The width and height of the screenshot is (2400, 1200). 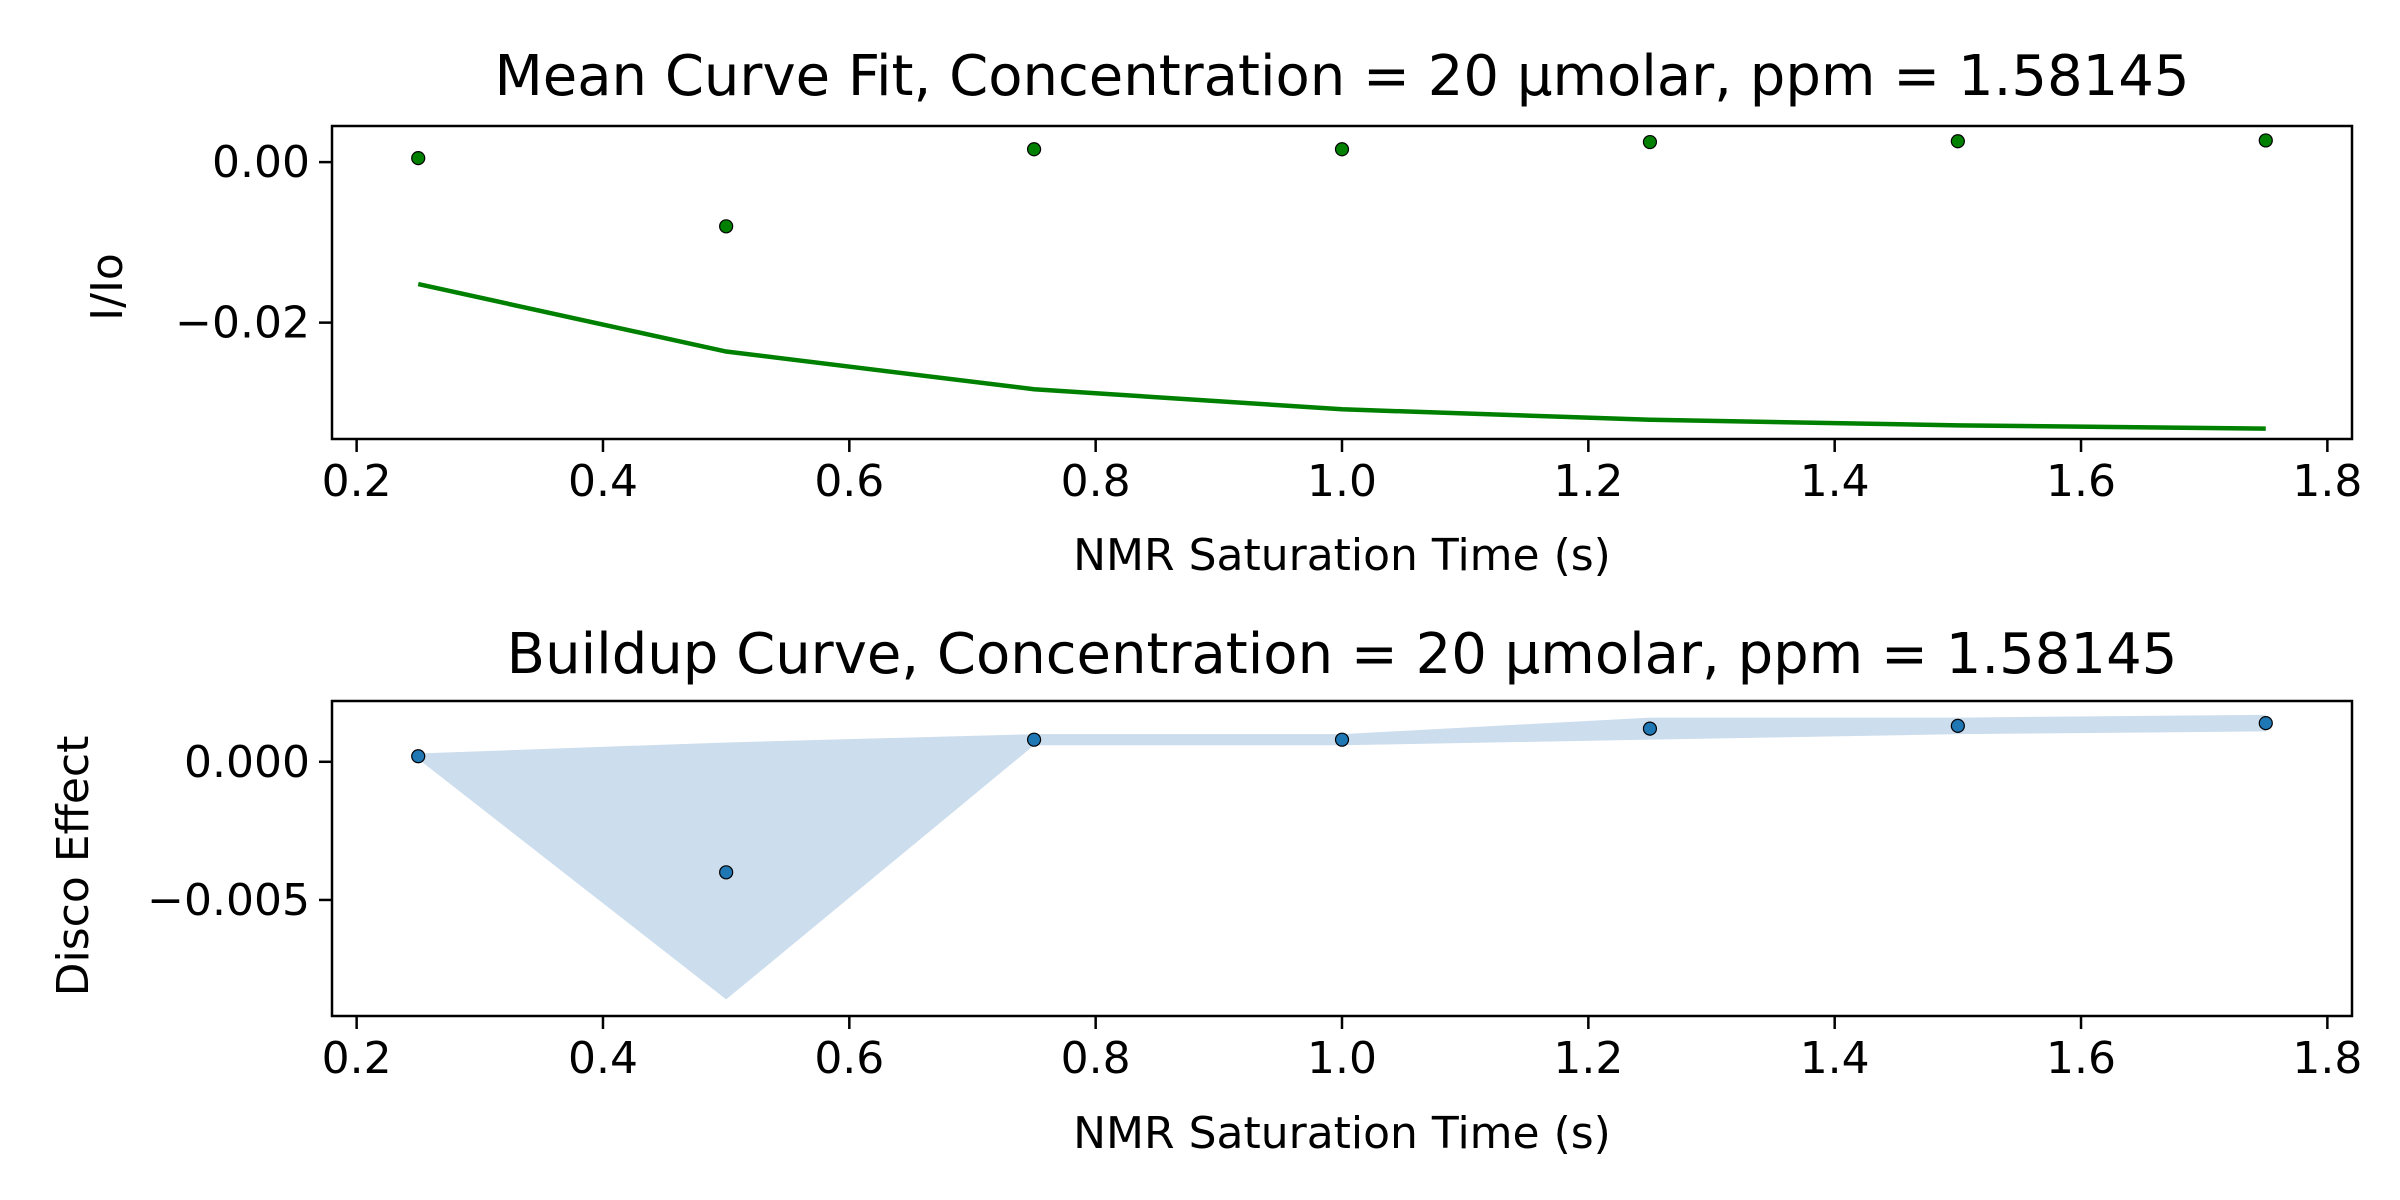 What do you see at coordinates (1341, 356) in the screenshot?
I see `fit-line` at bounding box center [1341, 356].